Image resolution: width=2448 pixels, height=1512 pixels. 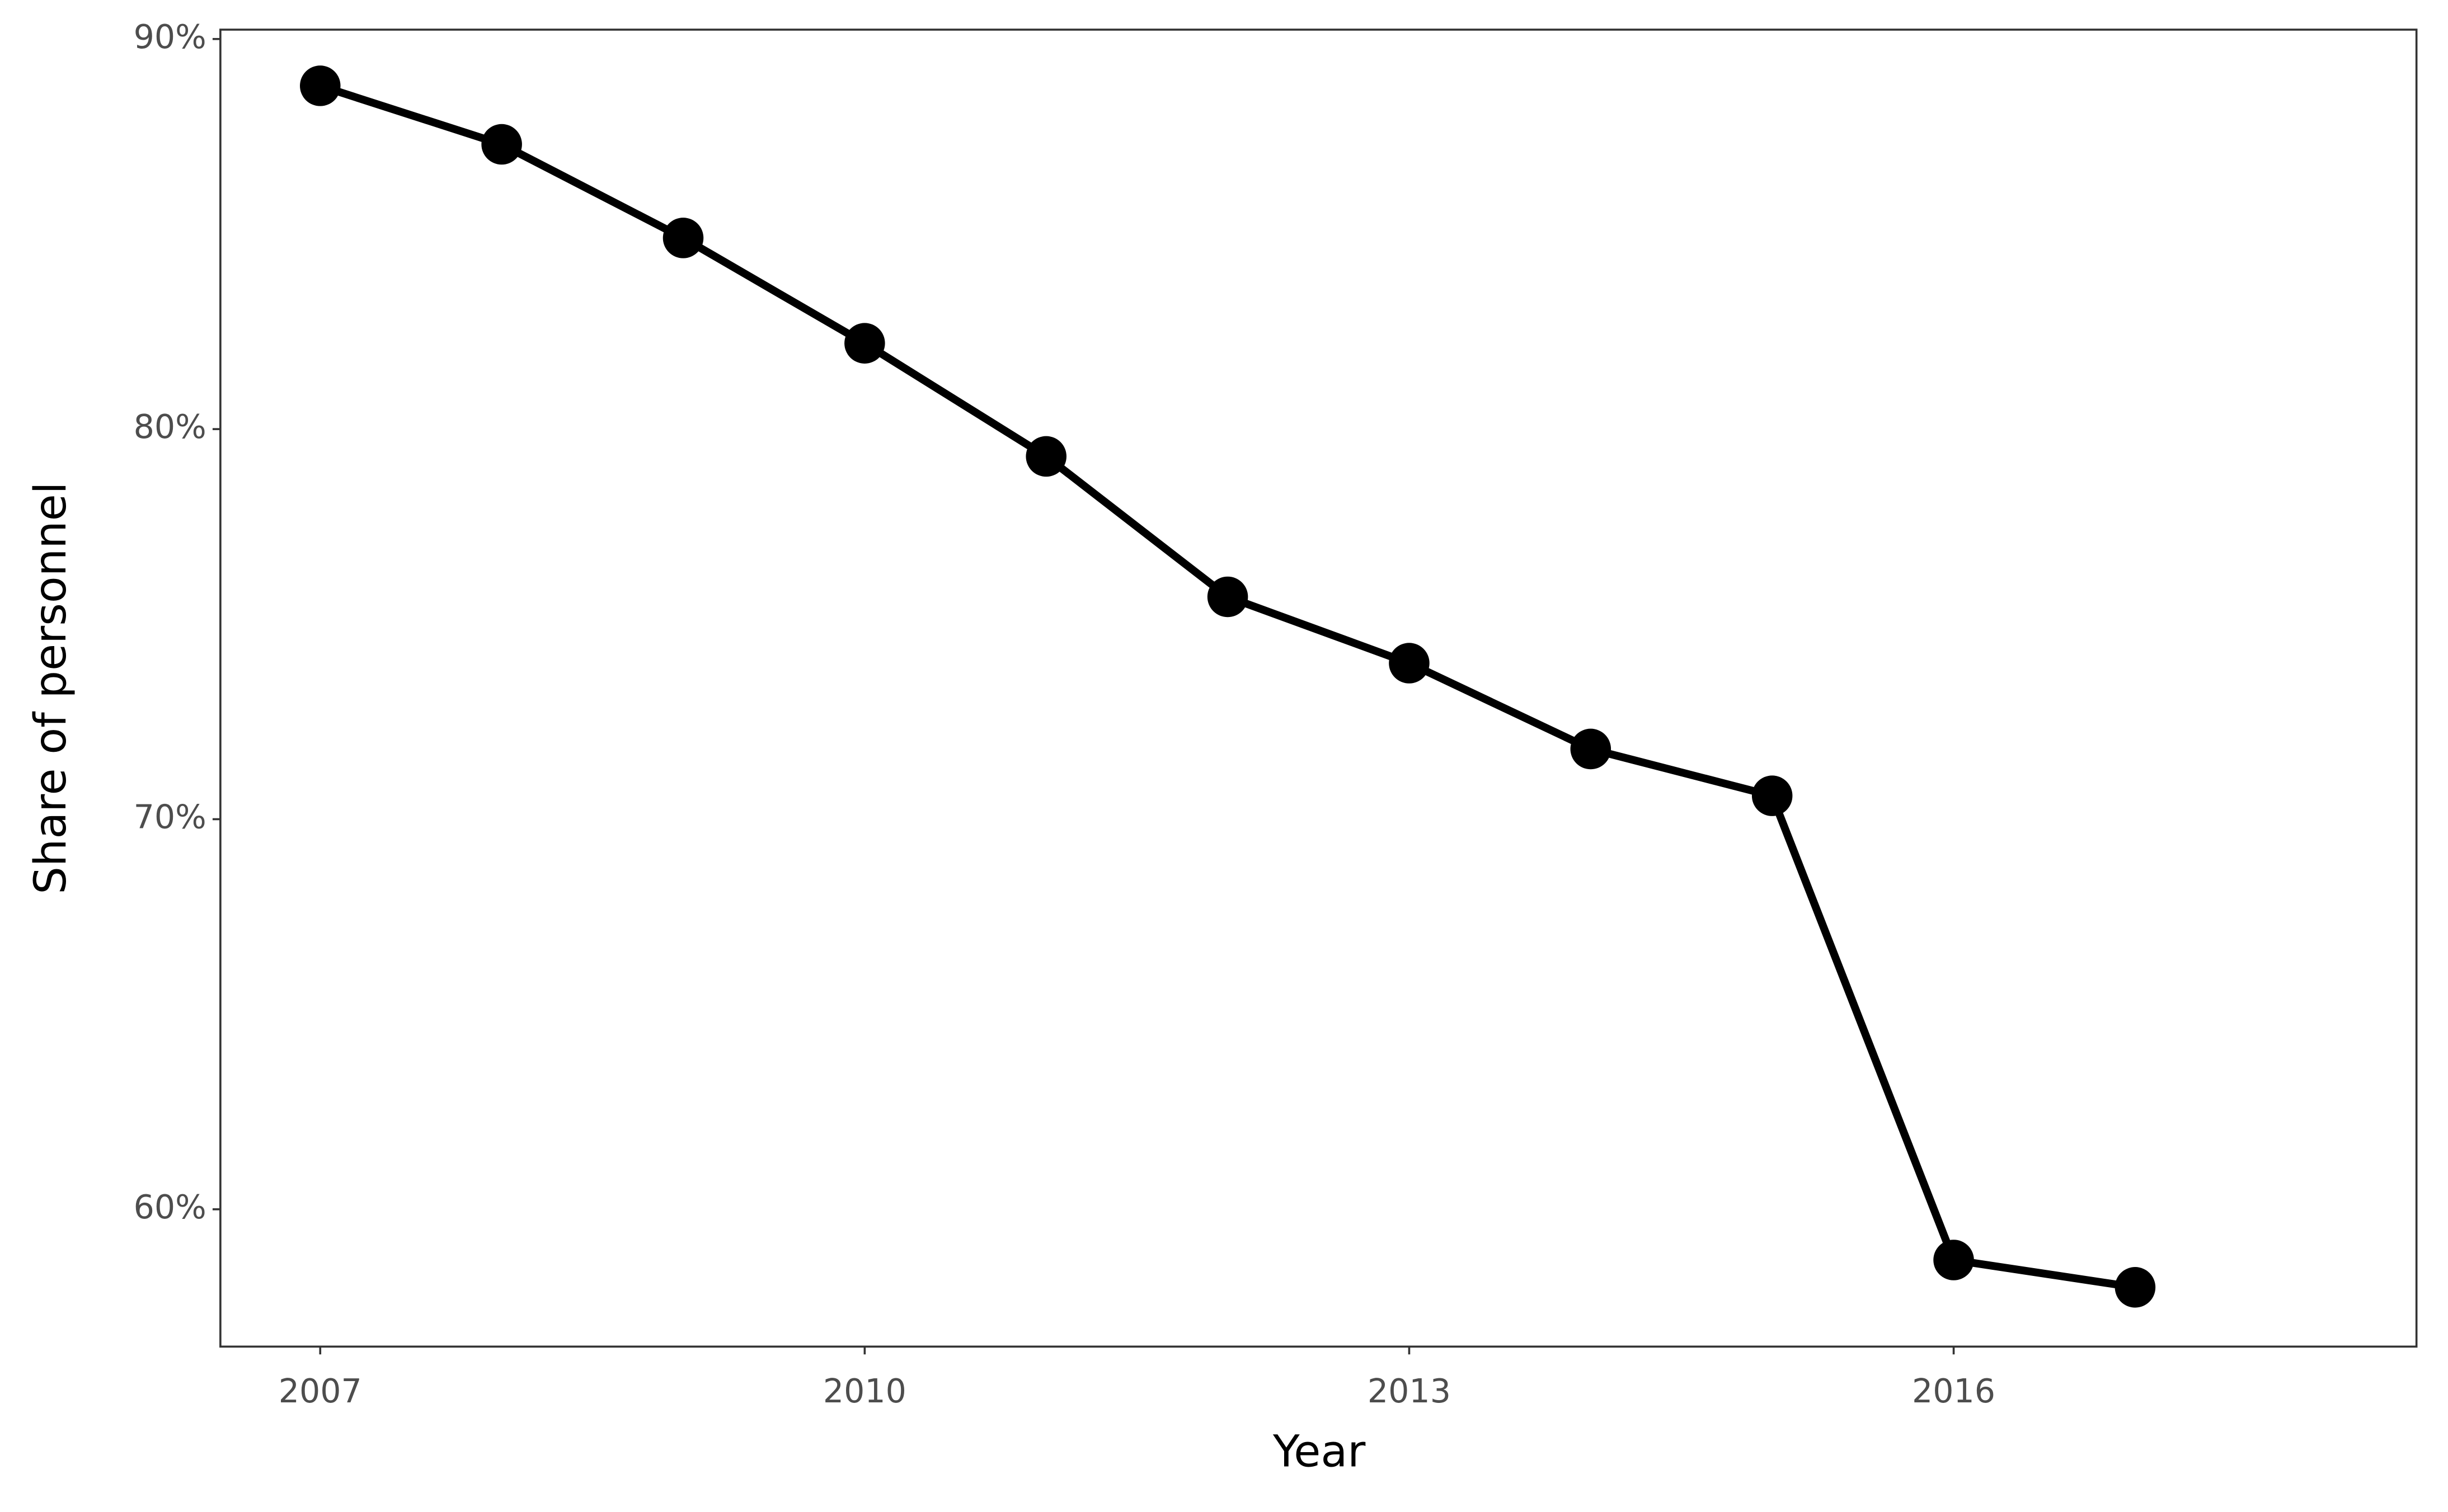 What do you see at coordinates (1953, 1391) in the screenshot?
I see `x-tick-label: 2016` at bounding box center [1953, 1391].